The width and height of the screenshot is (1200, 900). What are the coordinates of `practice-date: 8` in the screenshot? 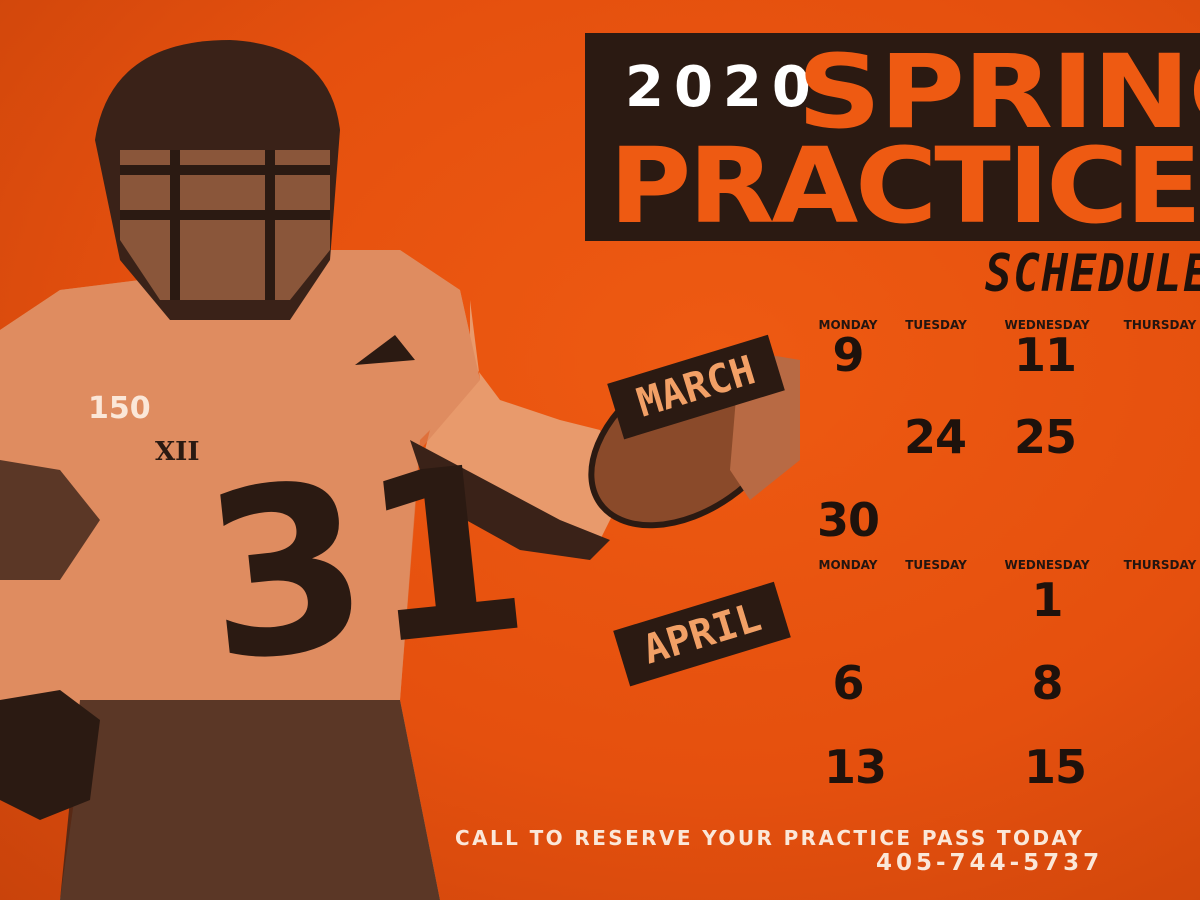 It's located at (1047, 683).